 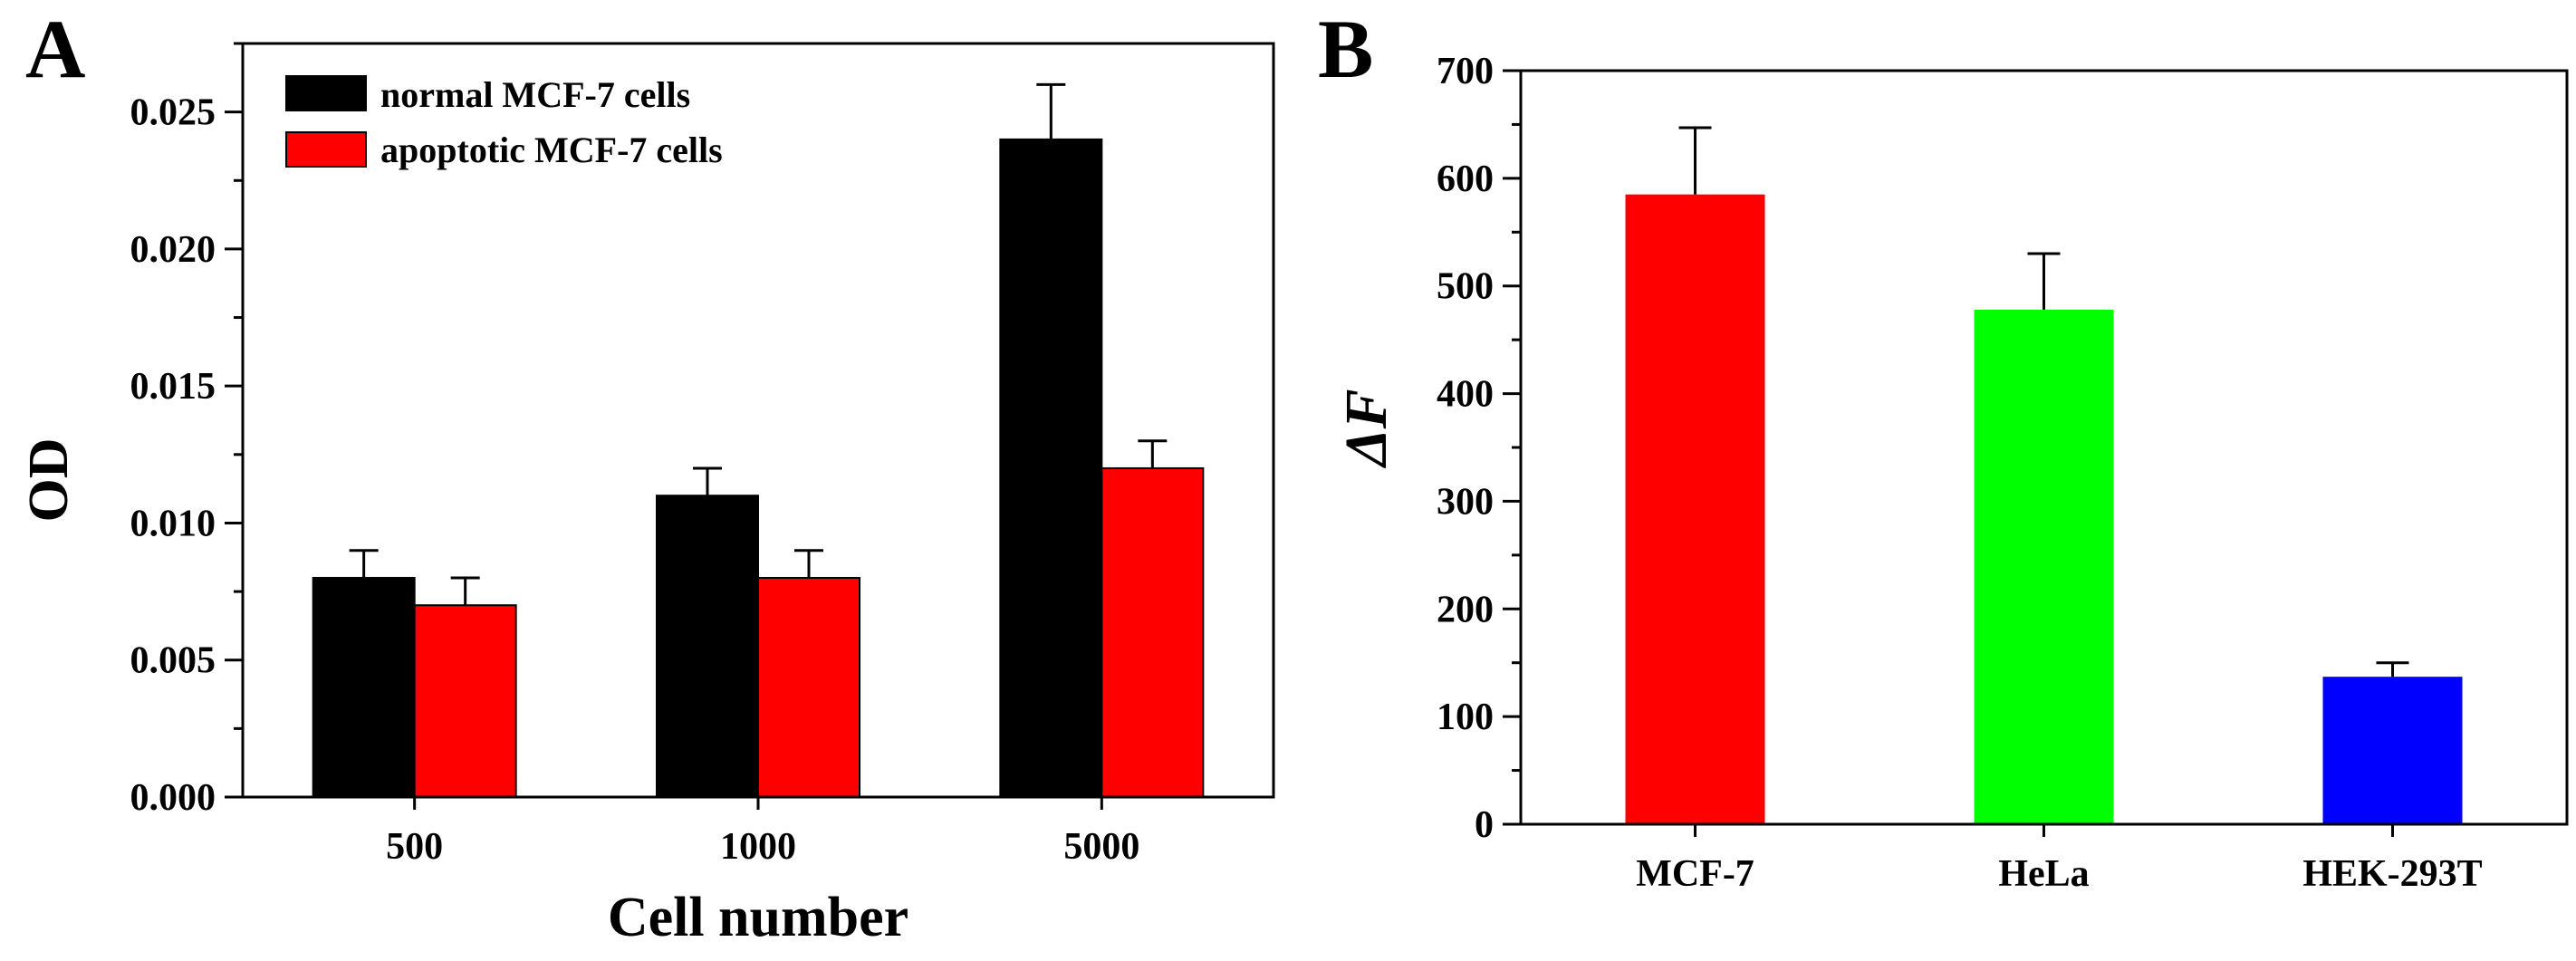 What do you see at coordinates (173, 523) in the screenshot?
I see `y-tick-label-0.010: 0.010` at bounding box center [173, 523].